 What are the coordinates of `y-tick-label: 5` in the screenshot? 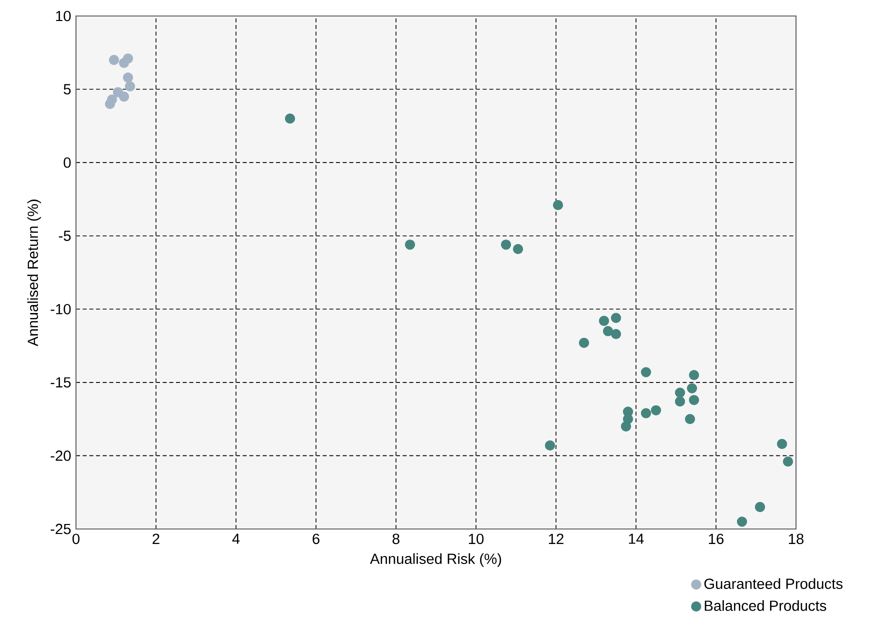 It's located at (67, 89).